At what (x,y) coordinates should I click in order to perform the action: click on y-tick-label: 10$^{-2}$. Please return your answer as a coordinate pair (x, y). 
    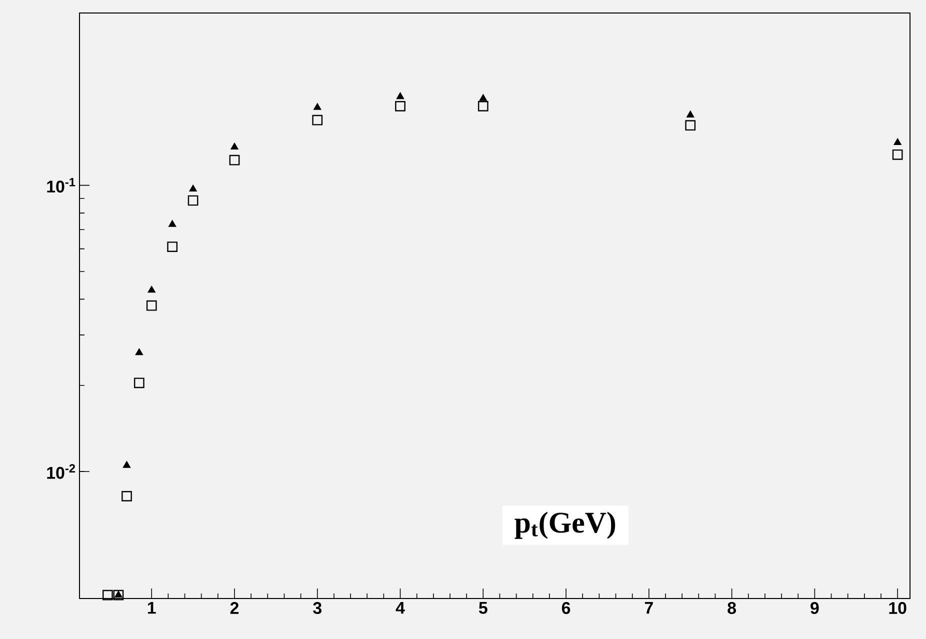
    Looking at the image, I should click on (61, 471).